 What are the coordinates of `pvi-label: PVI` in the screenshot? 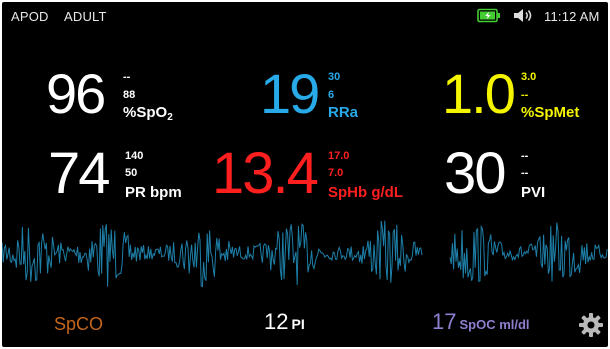 It's located at (533, 192).